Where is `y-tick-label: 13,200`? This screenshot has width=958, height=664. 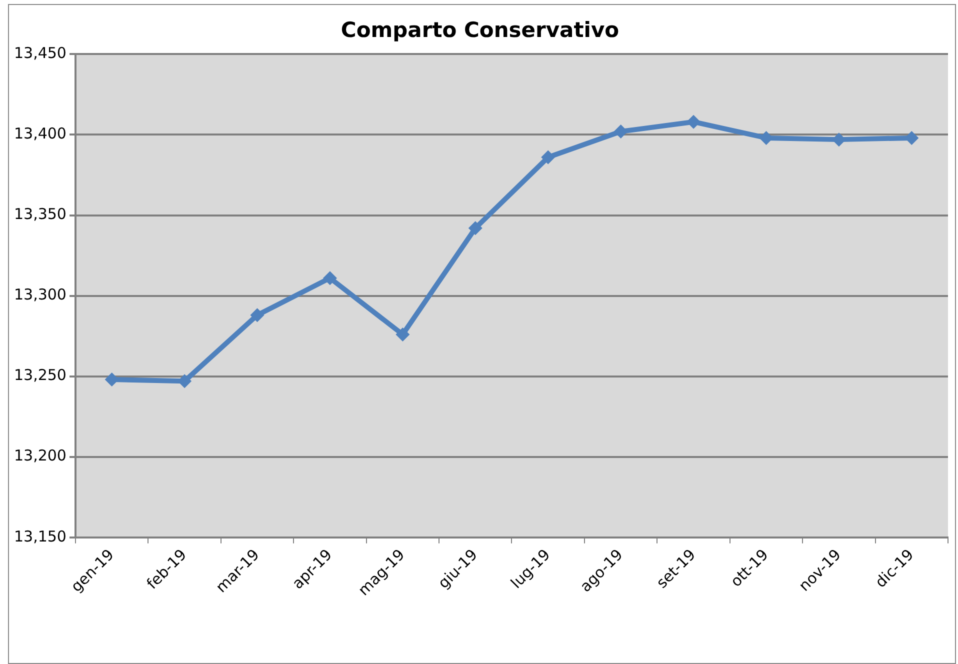 y-tick-label: 13,200 is located at coordinates (40, 455).